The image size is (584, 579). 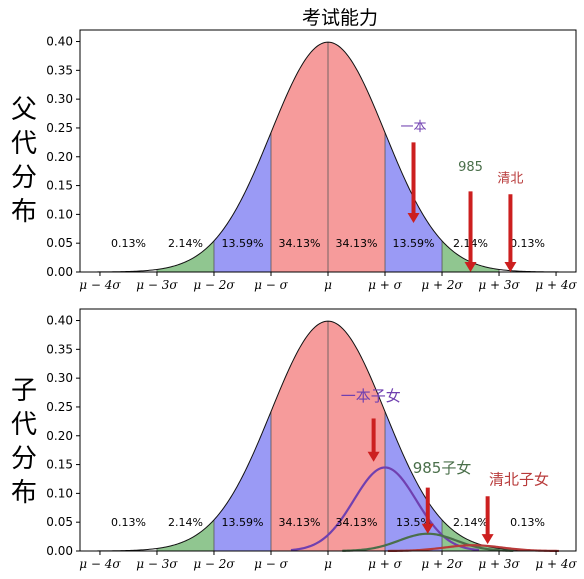 I want to click on marker-label: 985子女, so click(x=442, y=468).